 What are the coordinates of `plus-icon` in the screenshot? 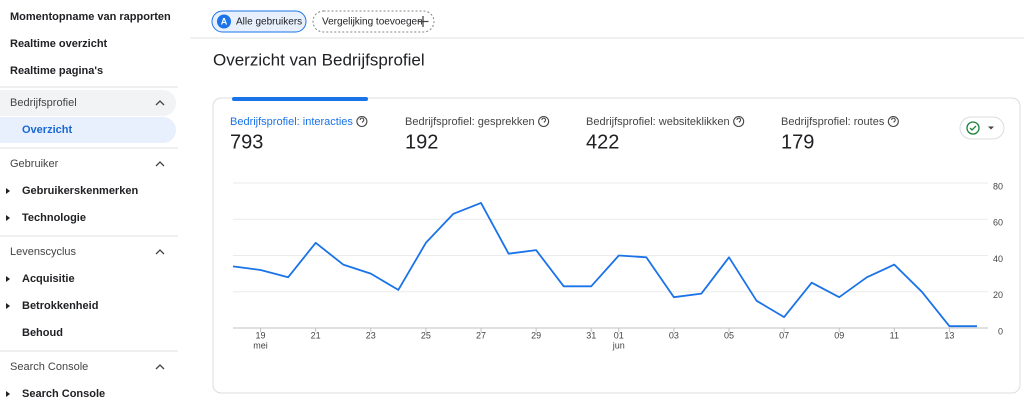 It's located at (423, 21).